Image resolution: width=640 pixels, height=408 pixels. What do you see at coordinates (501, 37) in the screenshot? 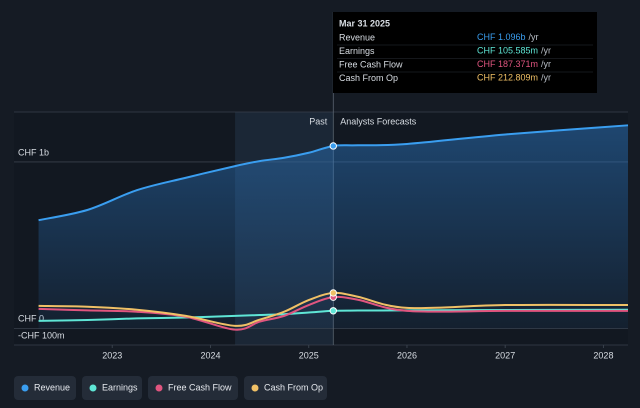
I see `tooltip-value-text: CHF 1.096b` at bounding box center [501, 37].